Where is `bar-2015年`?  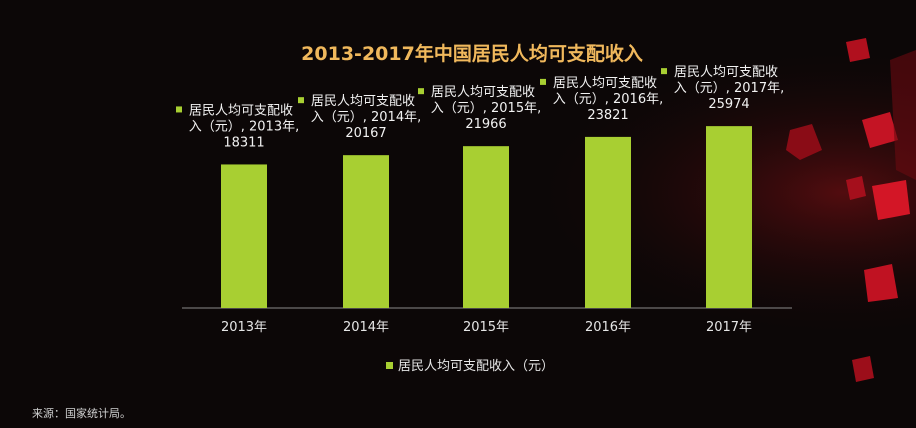 bar-2015年 is located at coordinates (486, 227).